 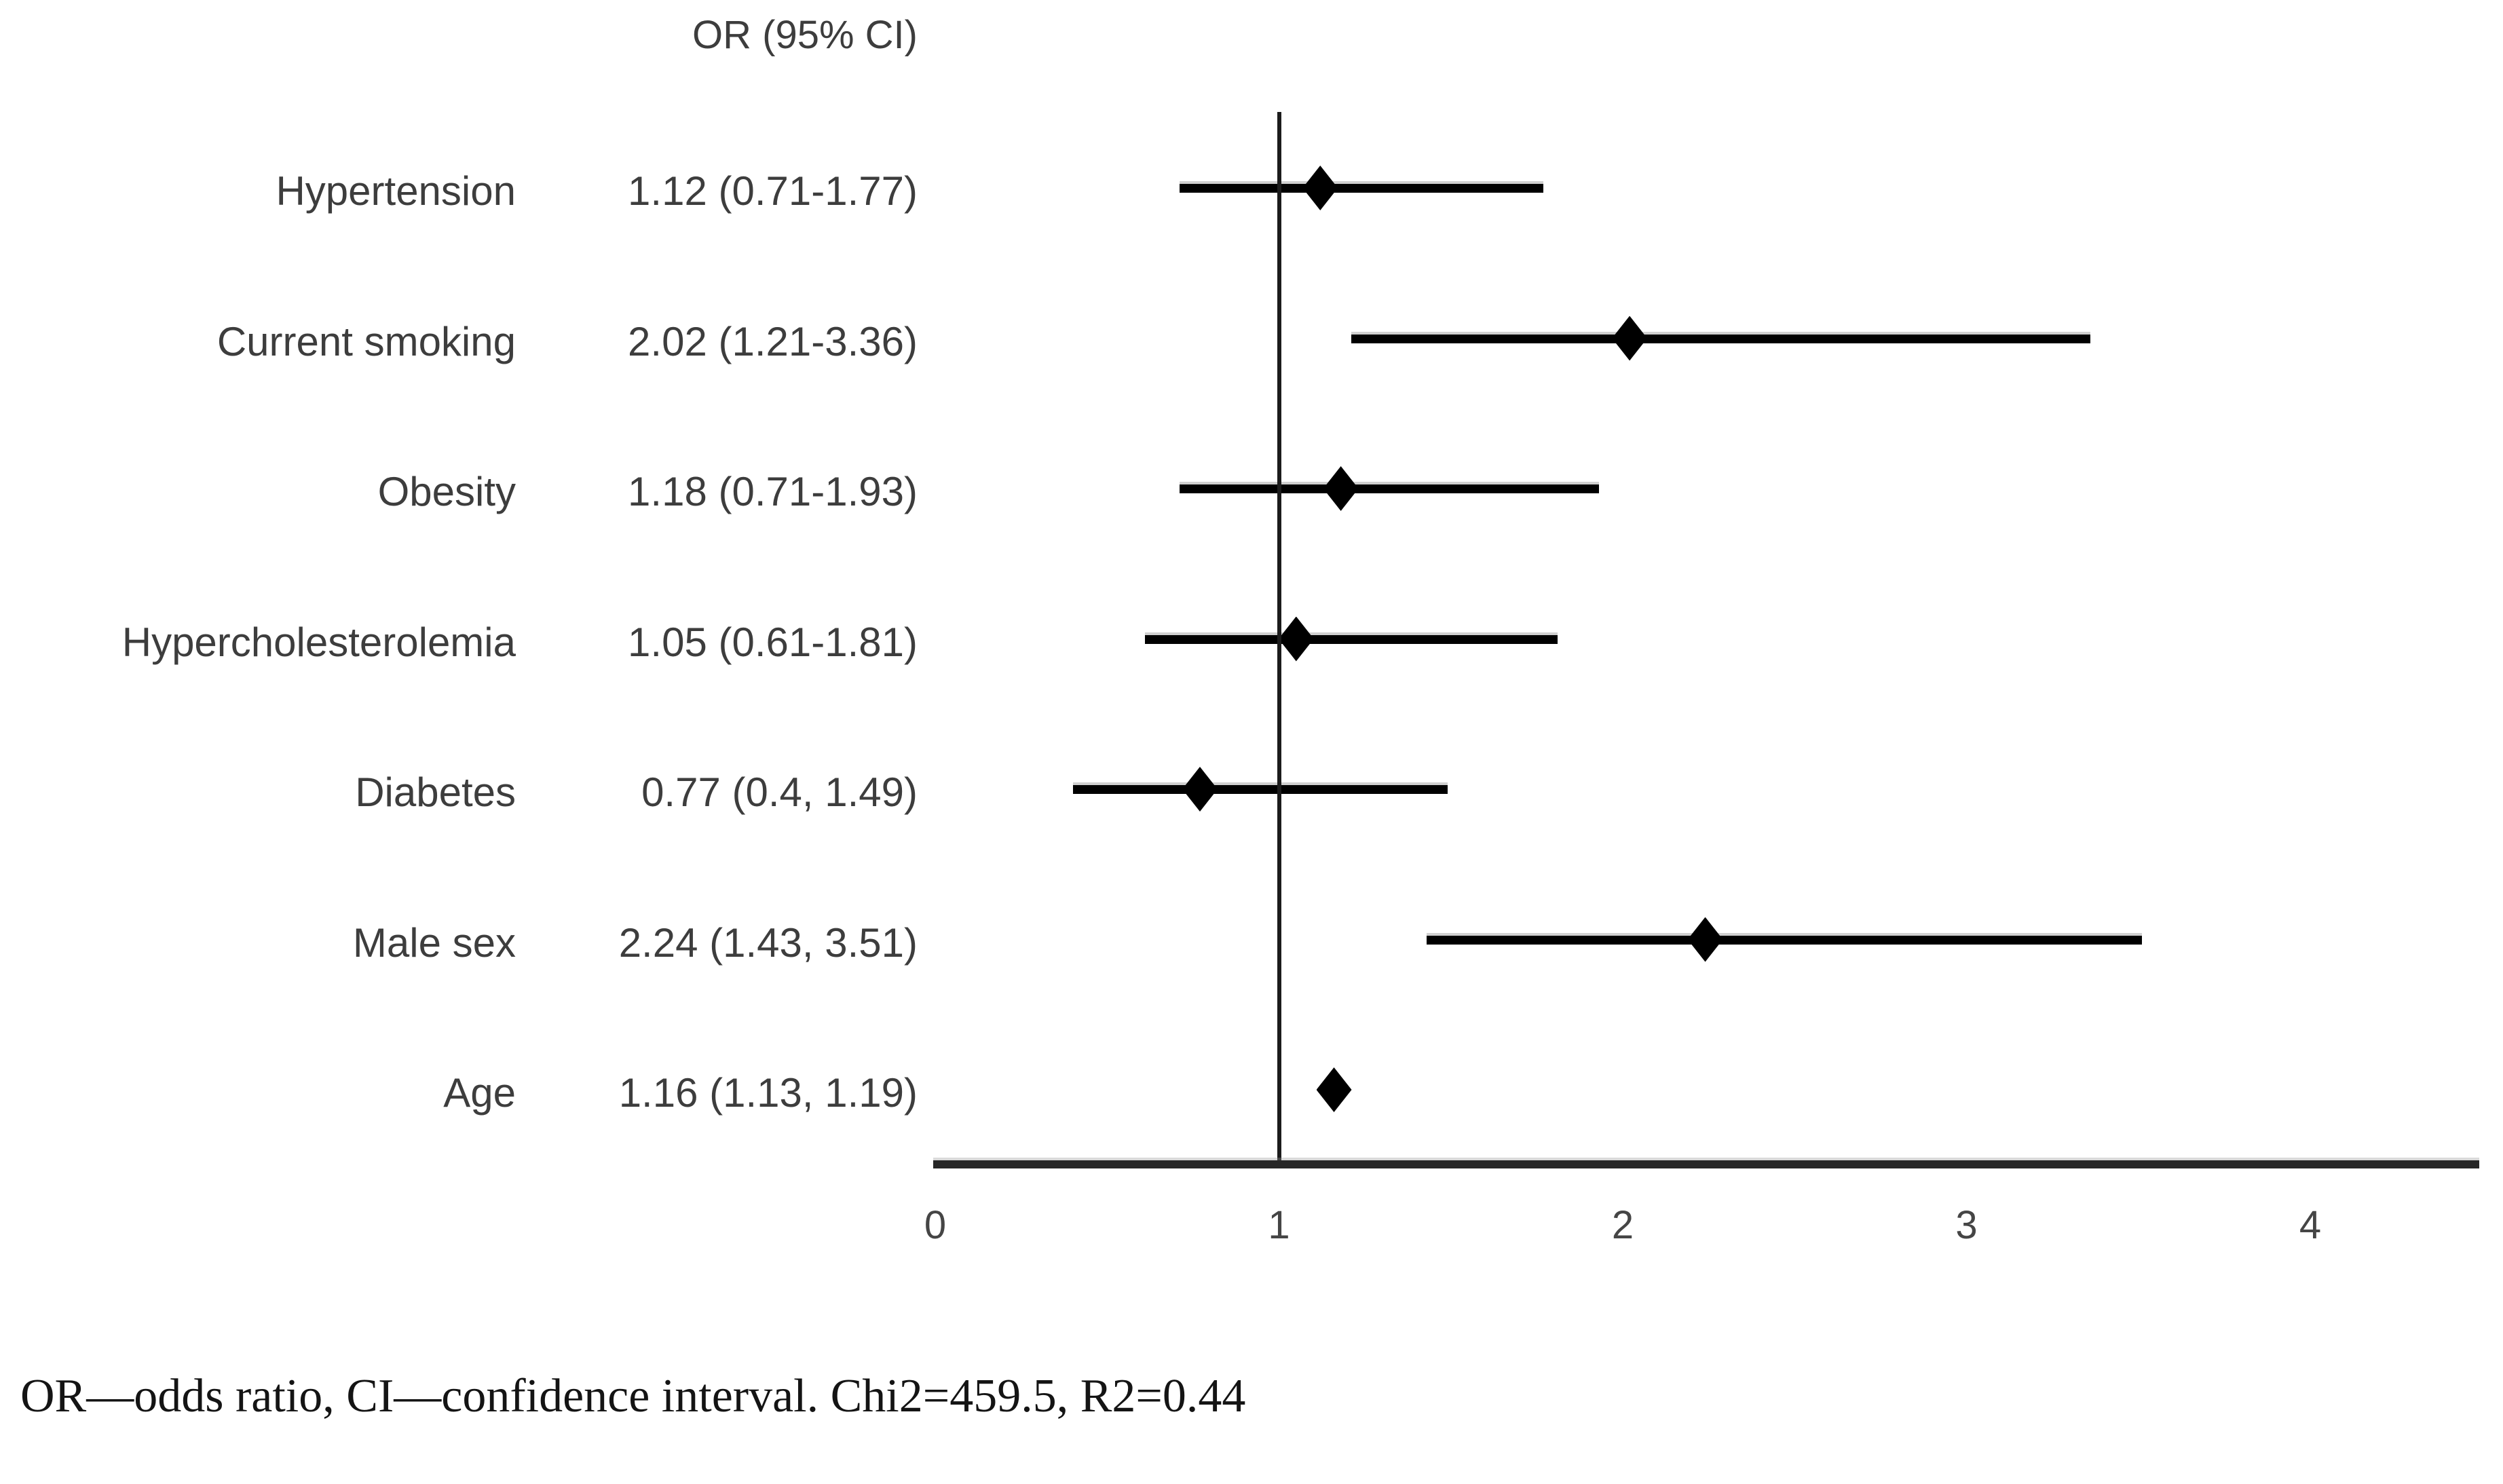 What do you see at coordinates (2310, 1225) in the screenshot?
I see `x-axis-tick-label: 4` at bounding box center [2310, 1225].